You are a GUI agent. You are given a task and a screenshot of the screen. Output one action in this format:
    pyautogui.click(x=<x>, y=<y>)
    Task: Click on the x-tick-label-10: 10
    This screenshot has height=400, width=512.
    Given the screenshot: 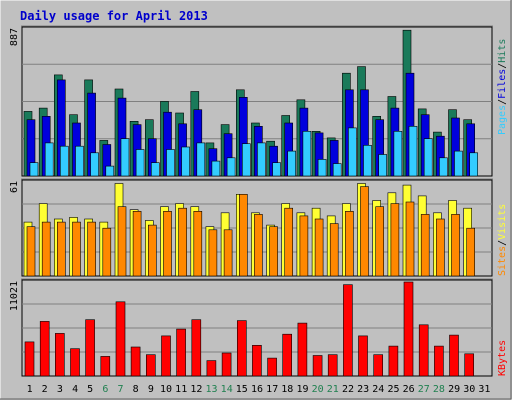 What is the action you would take?
    pyautogui.click(x=166, y=389)
    